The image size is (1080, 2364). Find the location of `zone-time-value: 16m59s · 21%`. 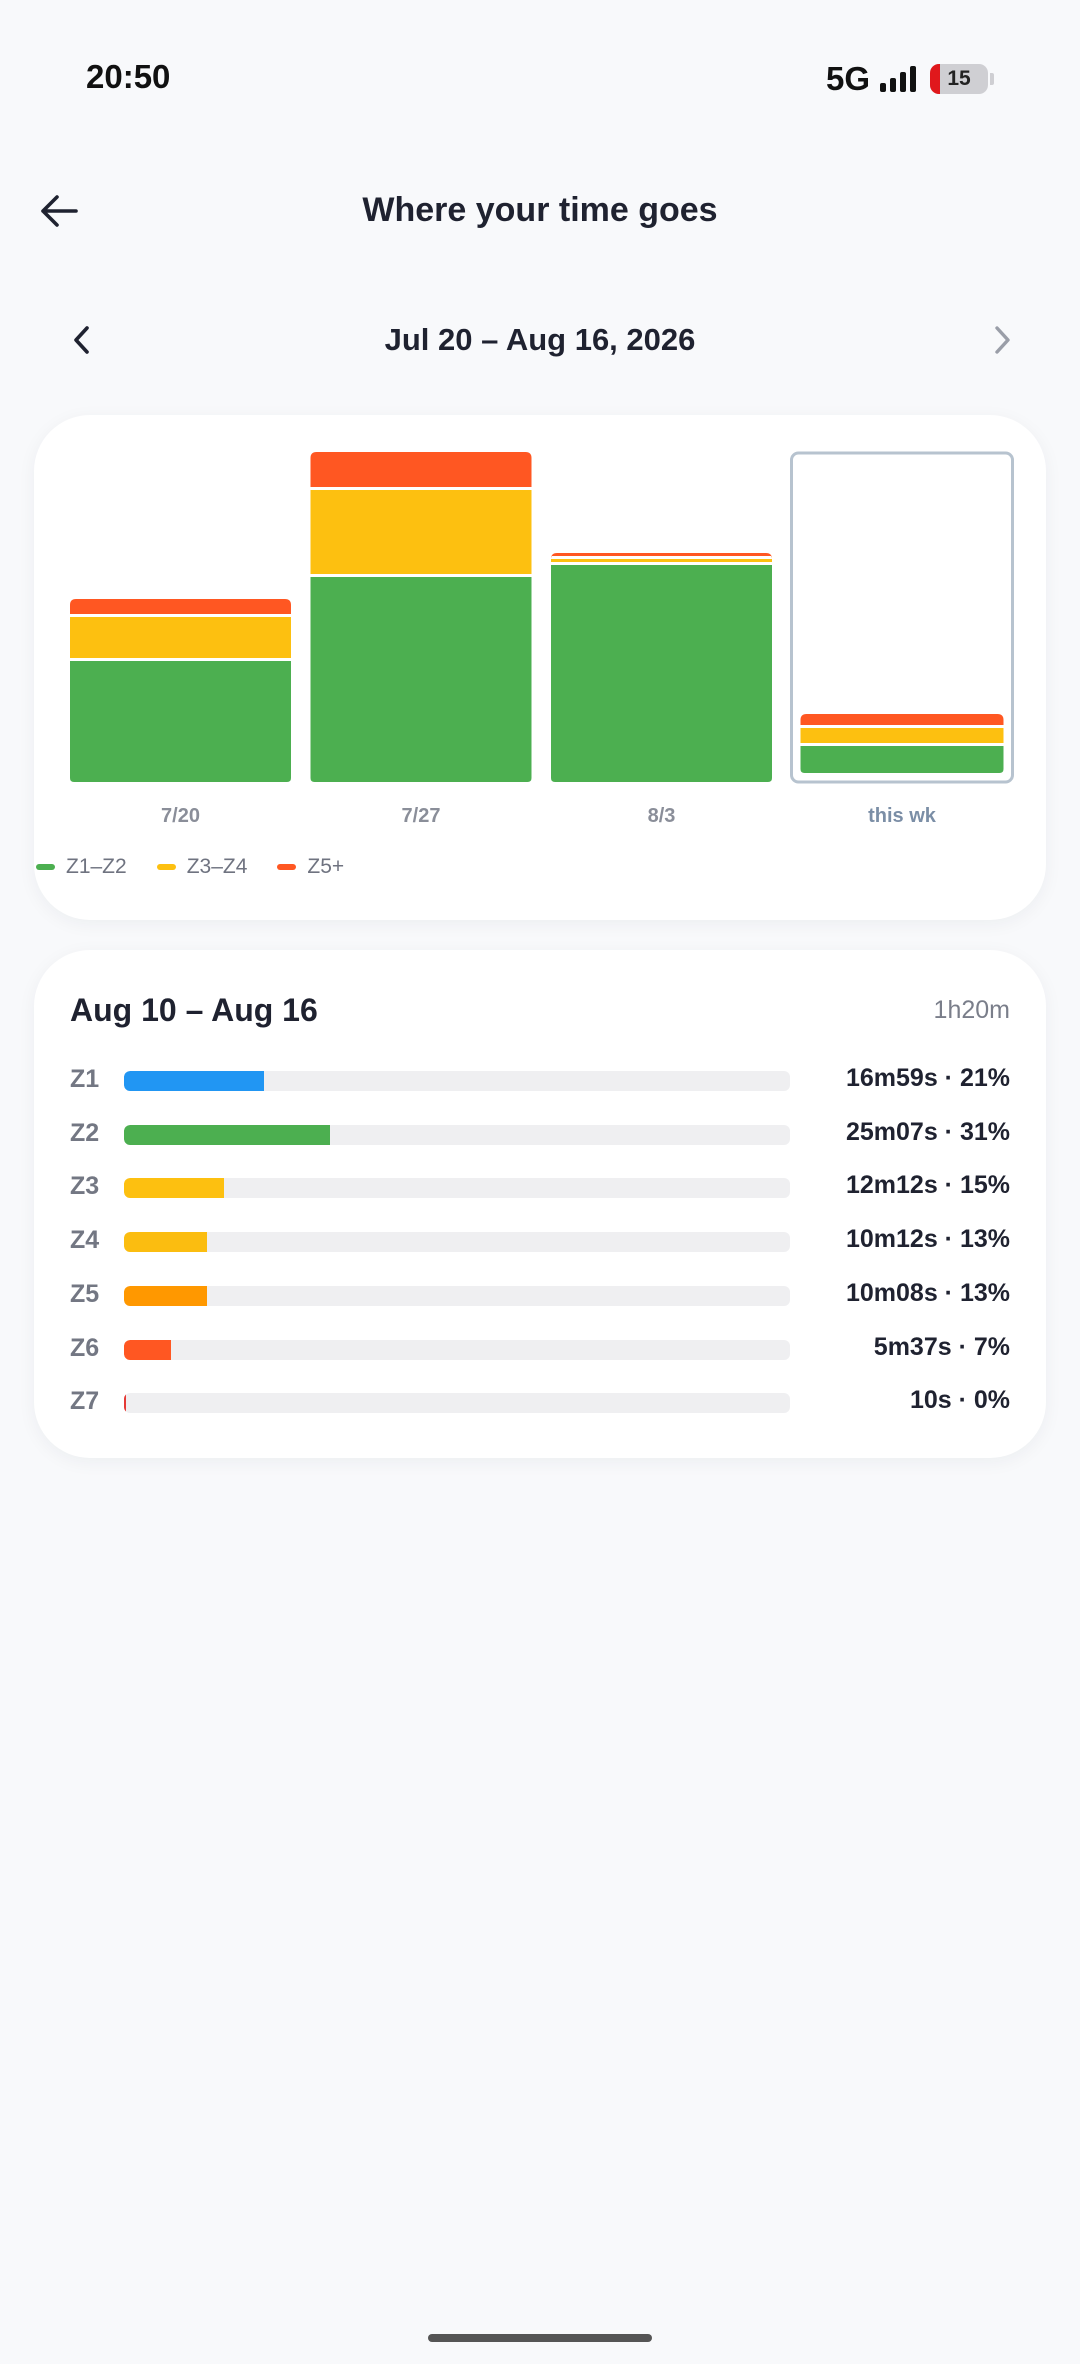

zone-time-value: 16m59s · 21% is located at coordinates (927, 1078).